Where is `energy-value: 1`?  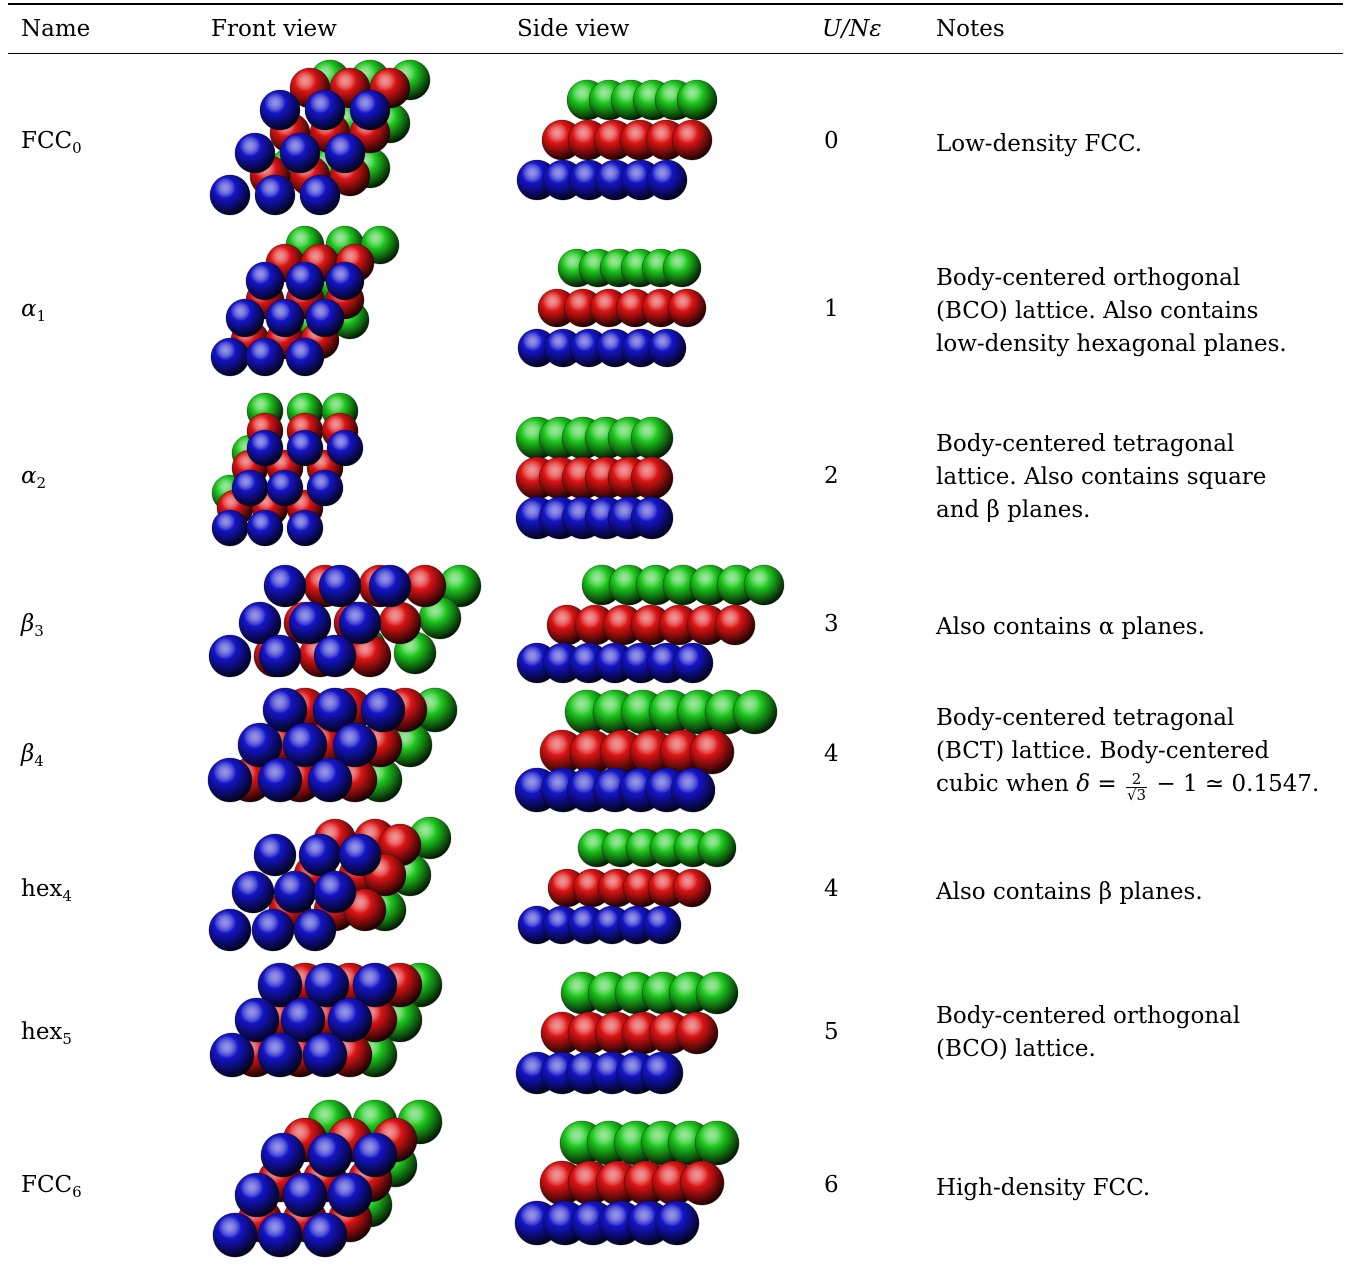 energy-value: 1 is located at coordinates (831, 309).